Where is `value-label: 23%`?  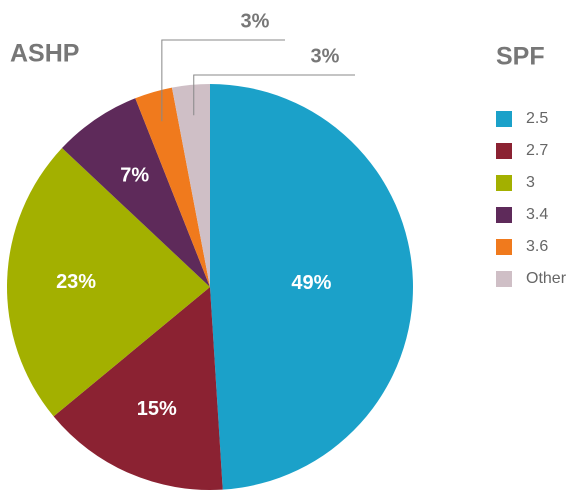 value-label: 23% is located at coordinates (76, 282).